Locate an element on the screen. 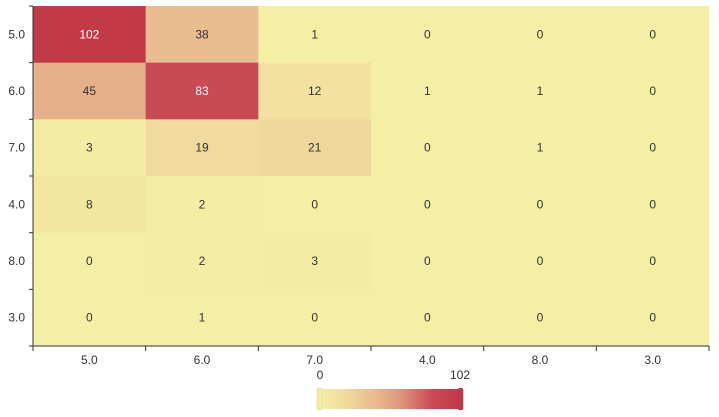 This screenshot has width=719, height=417. x-tick-label: 3.0 is located at coordinates (652, 360).